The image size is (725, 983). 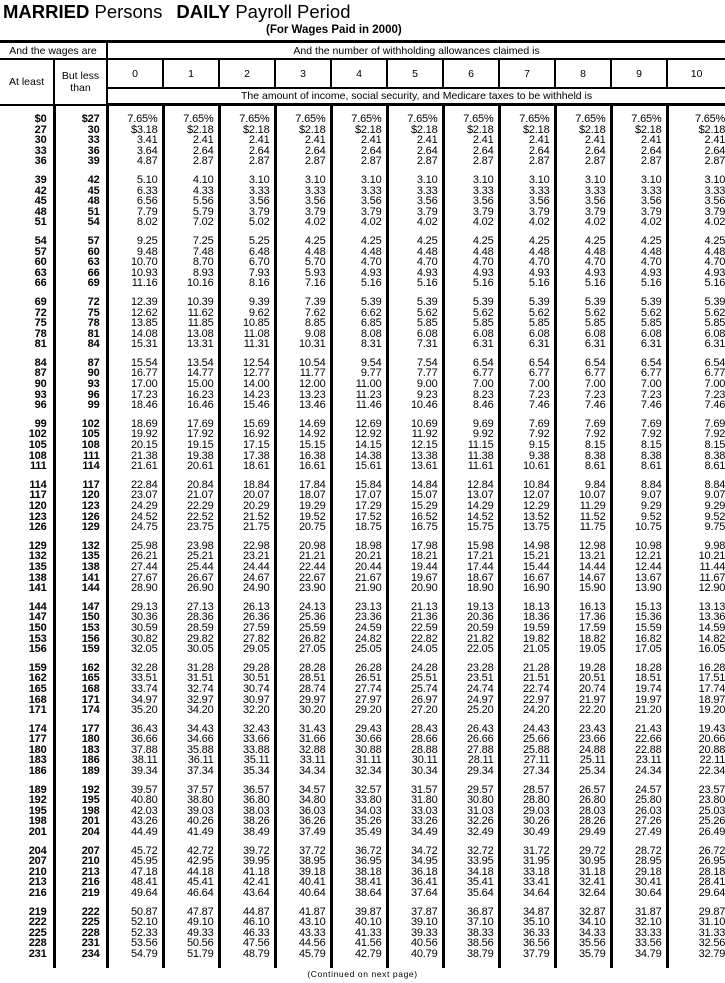 I want to click on wage-at-least: 57, so click(x=28, y=252).